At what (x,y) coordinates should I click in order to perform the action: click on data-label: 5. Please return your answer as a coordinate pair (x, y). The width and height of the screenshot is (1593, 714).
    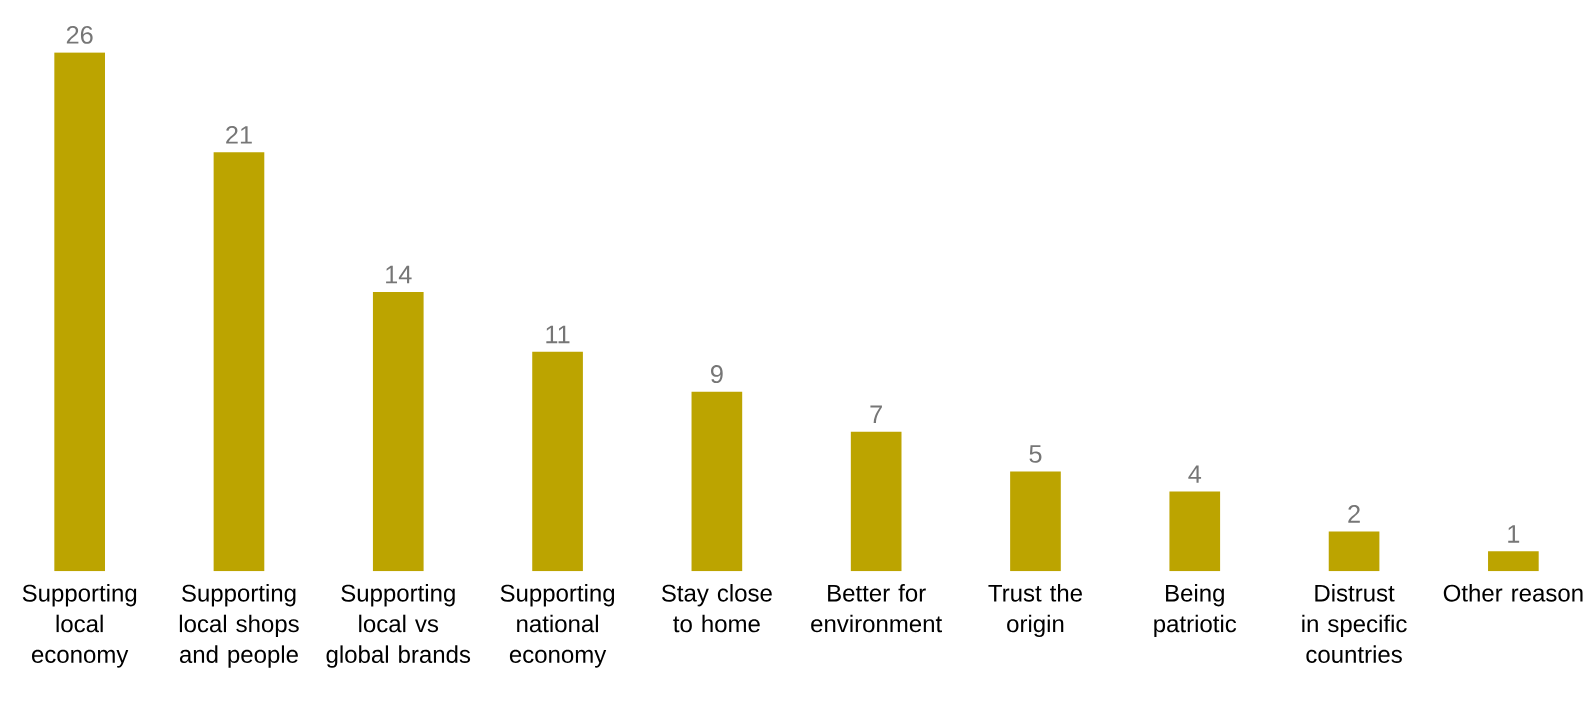
    Looking at the image, I should click on (1035, 454).